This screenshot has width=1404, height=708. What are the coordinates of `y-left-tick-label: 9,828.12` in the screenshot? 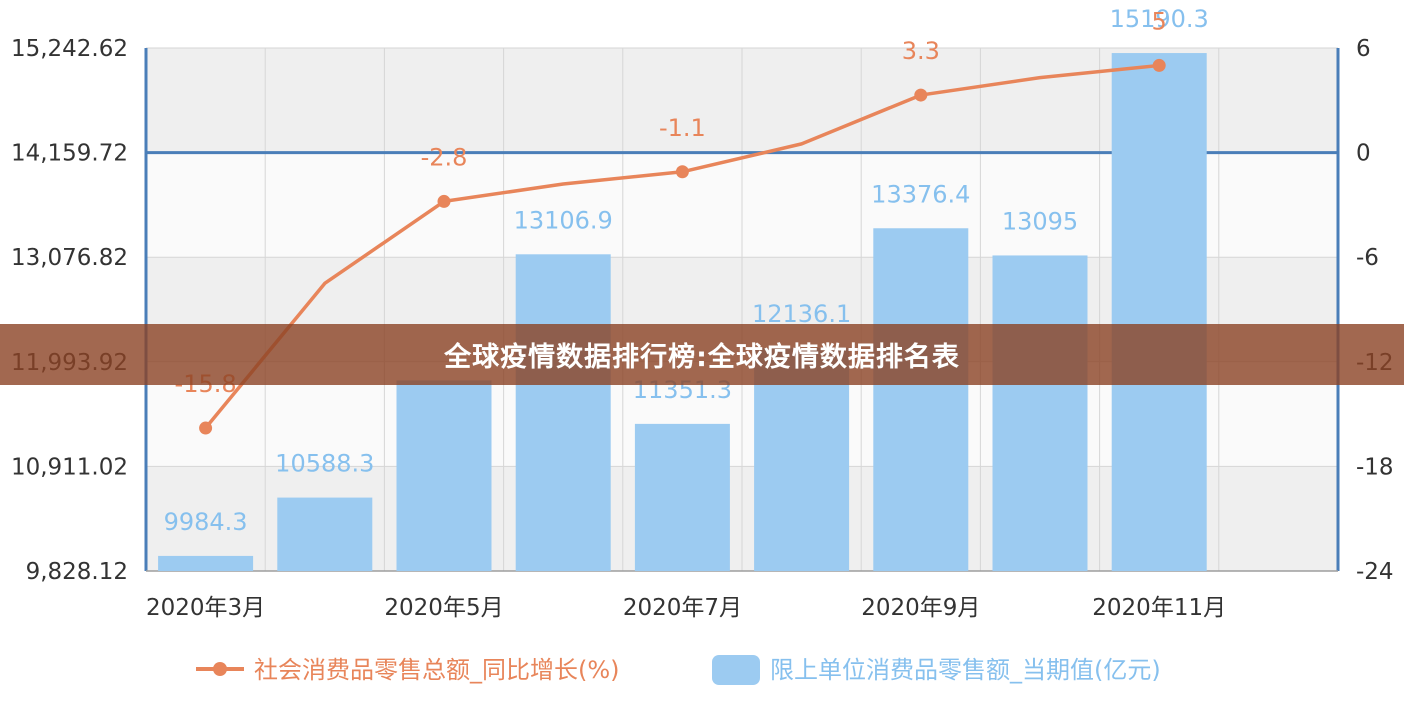 It's located at (77, 572).